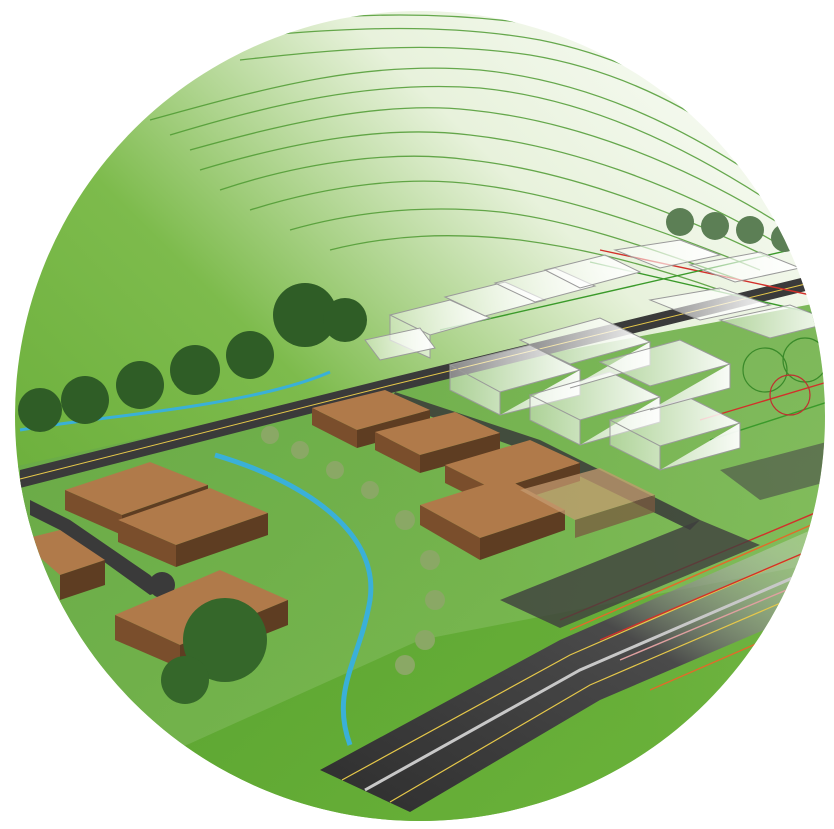 The image size is (834, 829). What do you see at coordinates (175, 401) in the screenshot?
I see `creek` at bounding box center [175, 401].